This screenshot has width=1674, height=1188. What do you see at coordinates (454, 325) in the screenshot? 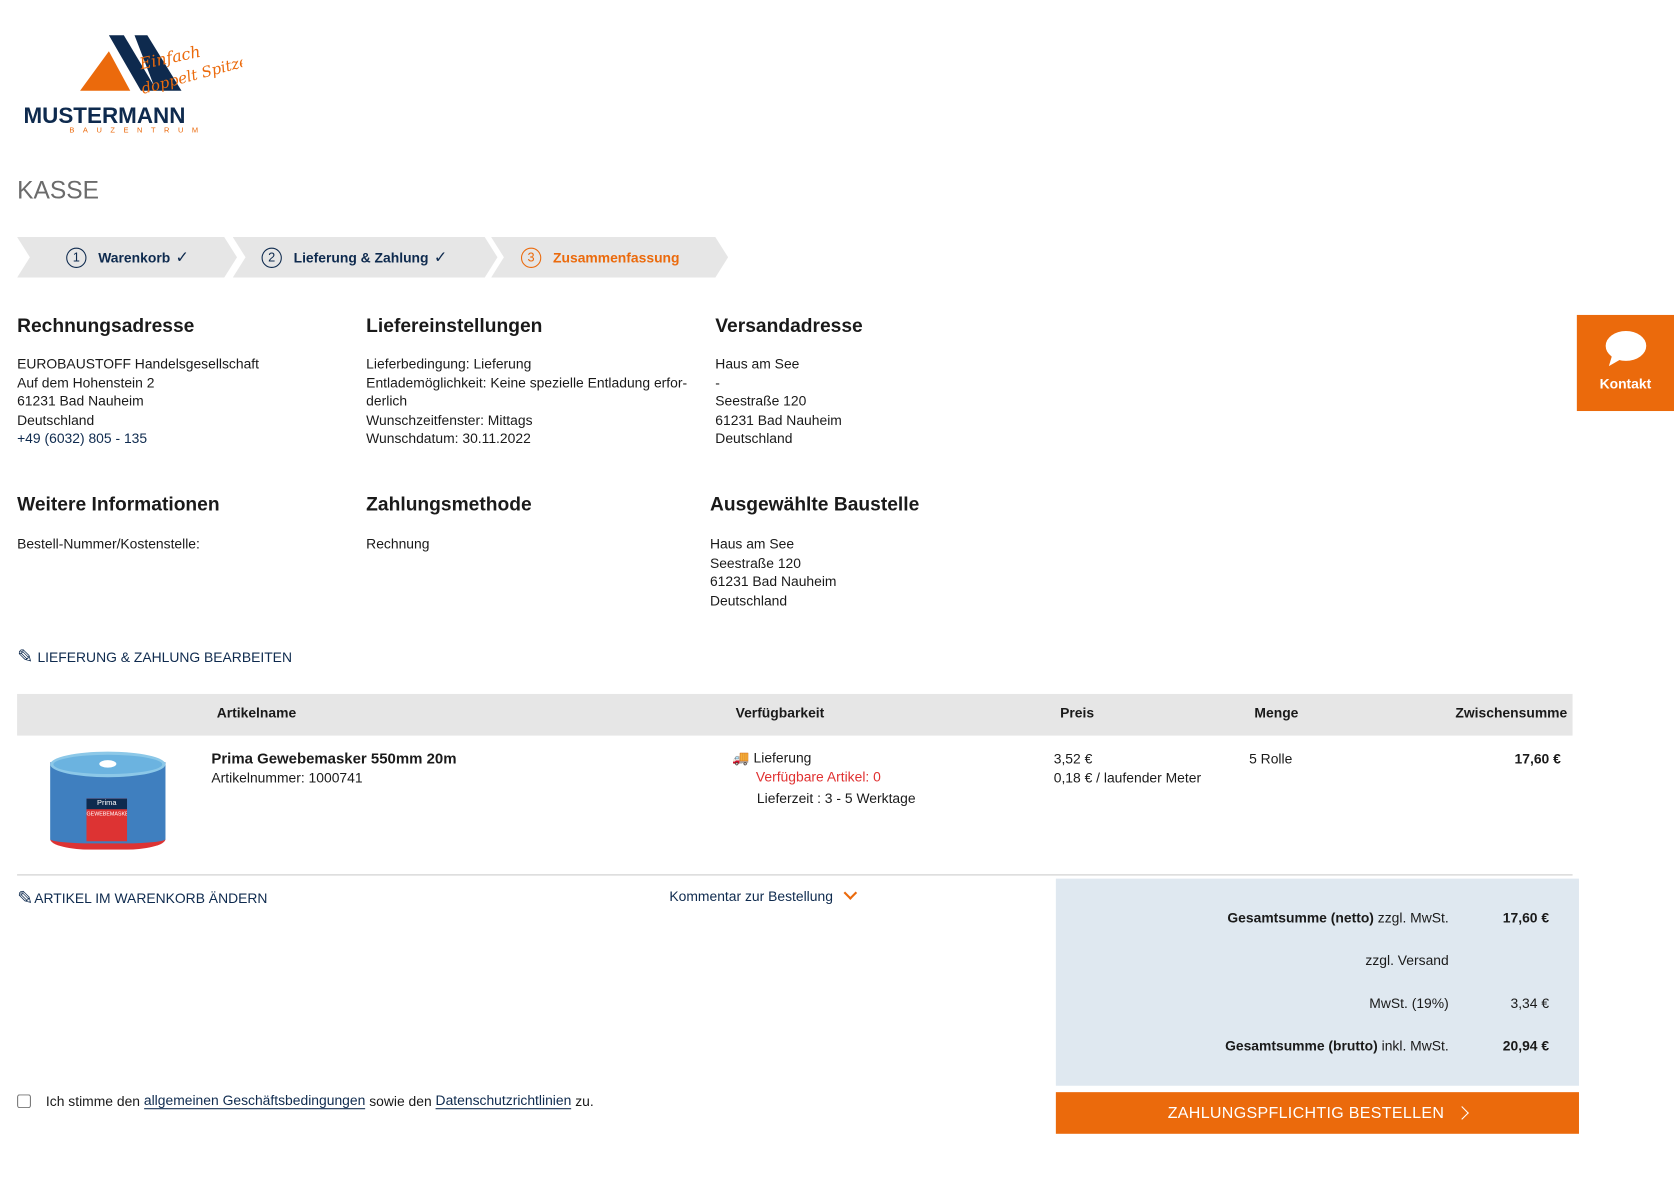
I see `section-heading: Liefereinstellungen` at bounding box center [454, 325].